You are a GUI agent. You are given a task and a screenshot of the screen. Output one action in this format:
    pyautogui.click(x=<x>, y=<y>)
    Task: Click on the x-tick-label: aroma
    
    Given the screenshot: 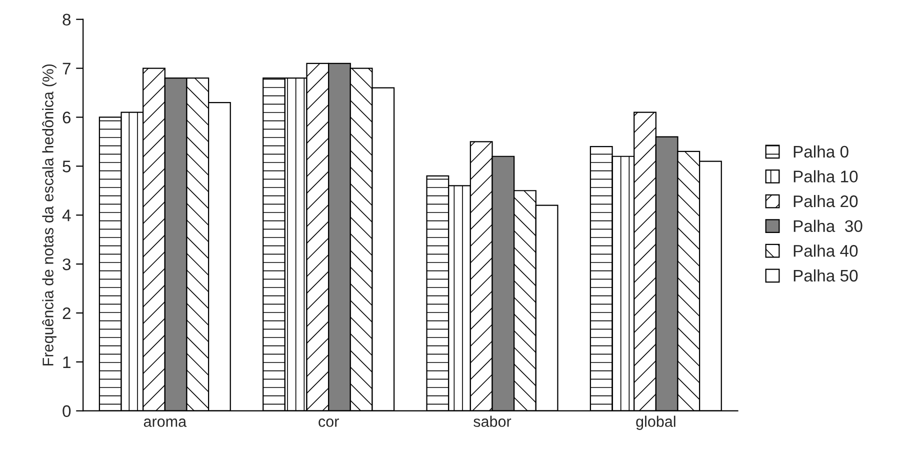 What is the action you would take?
    pyautogui.click(x=165, y=422)
    